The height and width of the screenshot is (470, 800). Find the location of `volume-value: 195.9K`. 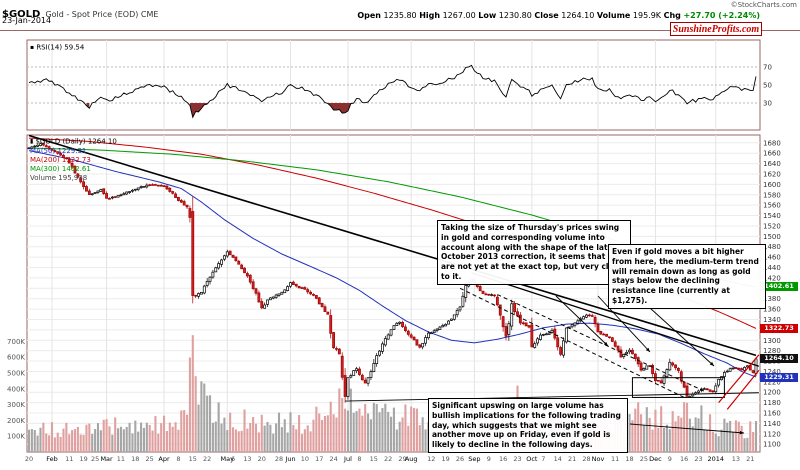

volume-value: 195.9K is located at coordinates (647, 15).